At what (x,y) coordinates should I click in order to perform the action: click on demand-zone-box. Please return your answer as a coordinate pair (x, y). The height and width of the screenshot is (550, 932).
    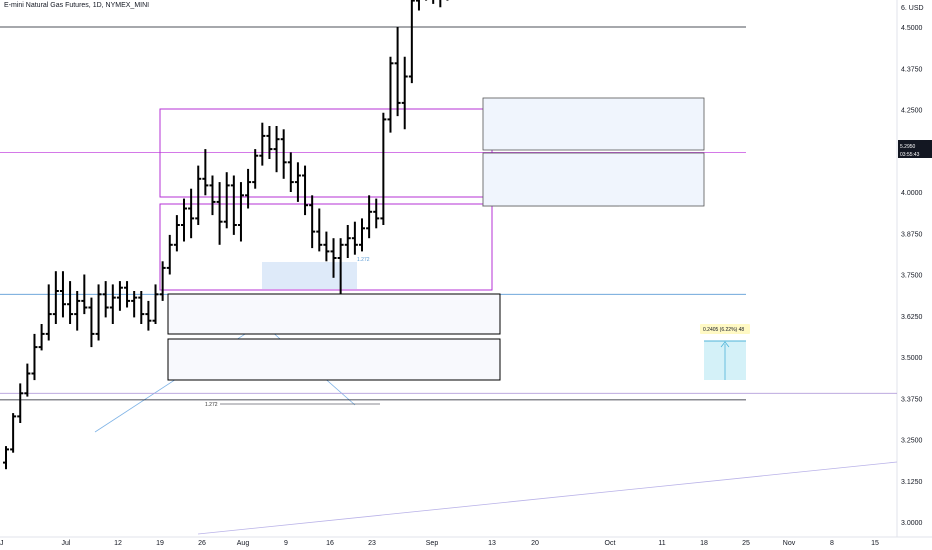
    Looking at the image, I should click on (334, 359).